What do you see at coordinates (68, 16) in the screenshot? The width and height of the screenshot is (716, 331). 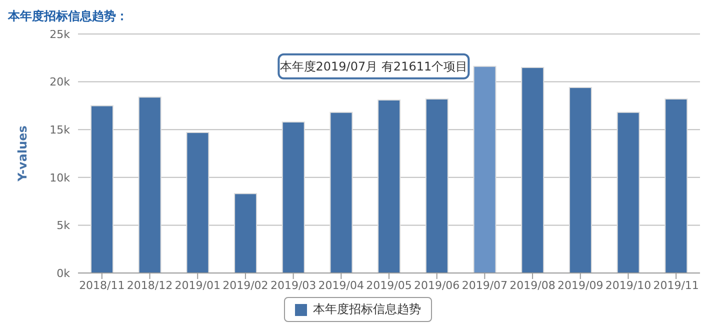 I see `chart-title: 本年度招标信息趋势：` at bounding box center [68, 16].